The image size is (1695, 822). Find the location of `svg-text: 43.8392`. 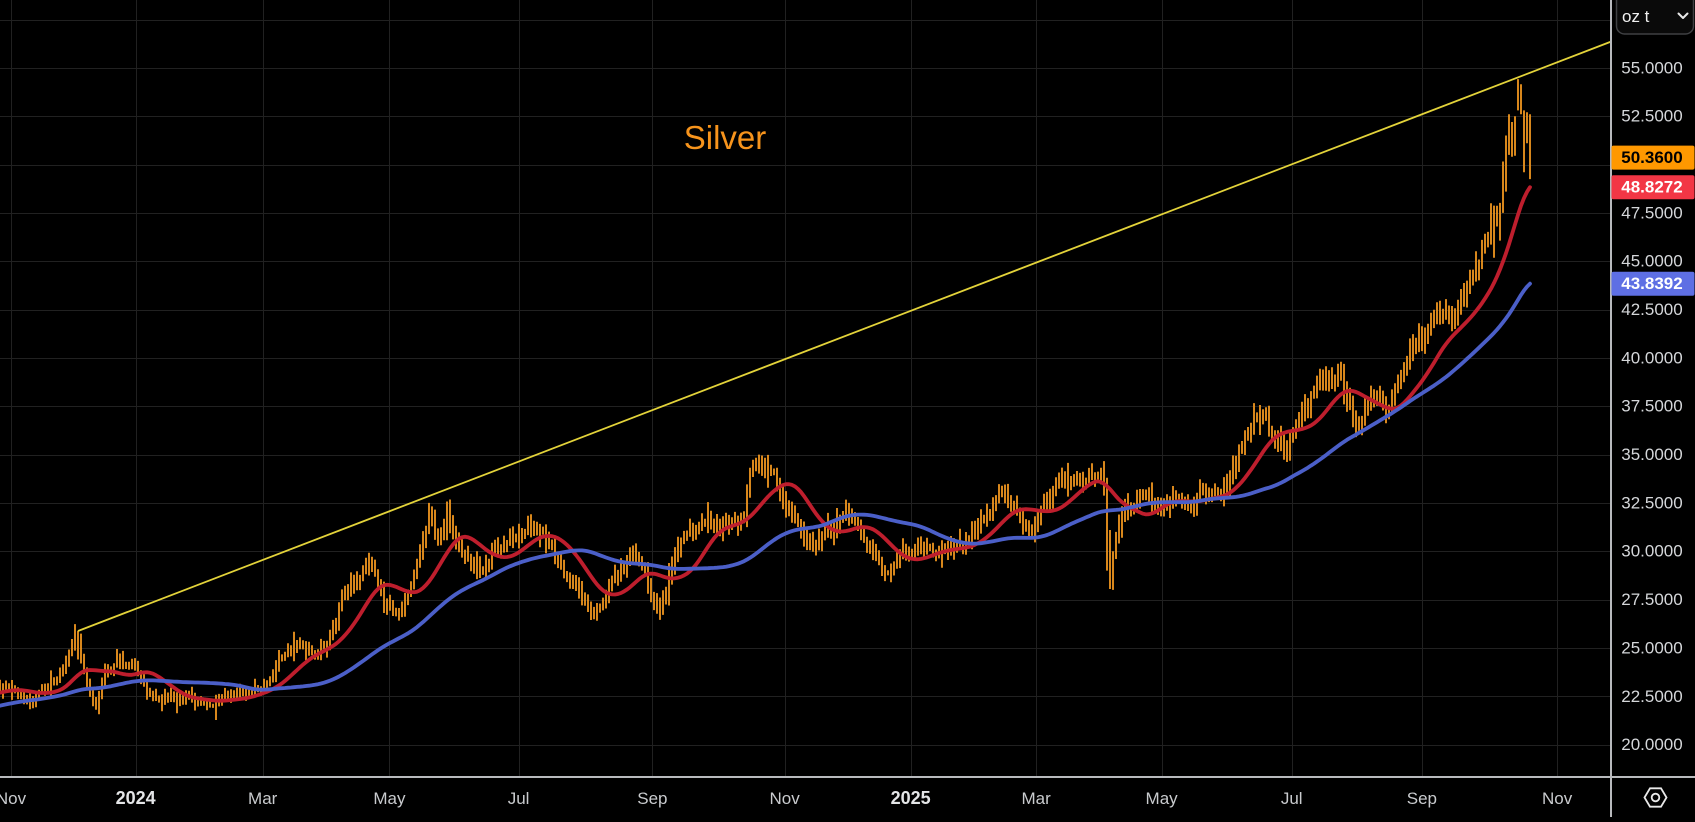

svg-text: 43.8392 is located at coordinates (1651, 283).